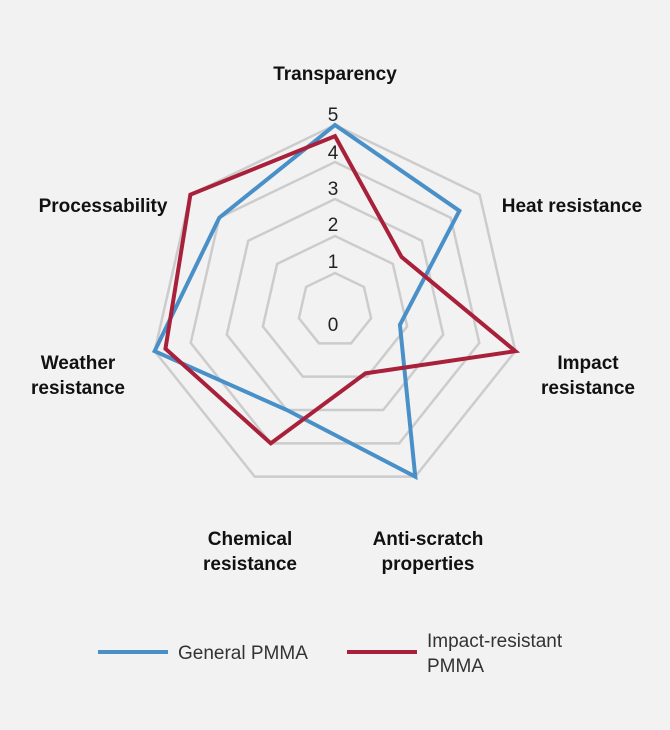 This screenshot has width=670, height=730. Describe the element at coordinates (78, 376) in the screenshot. I see `axis-label-5: Weather resistance` at that location.